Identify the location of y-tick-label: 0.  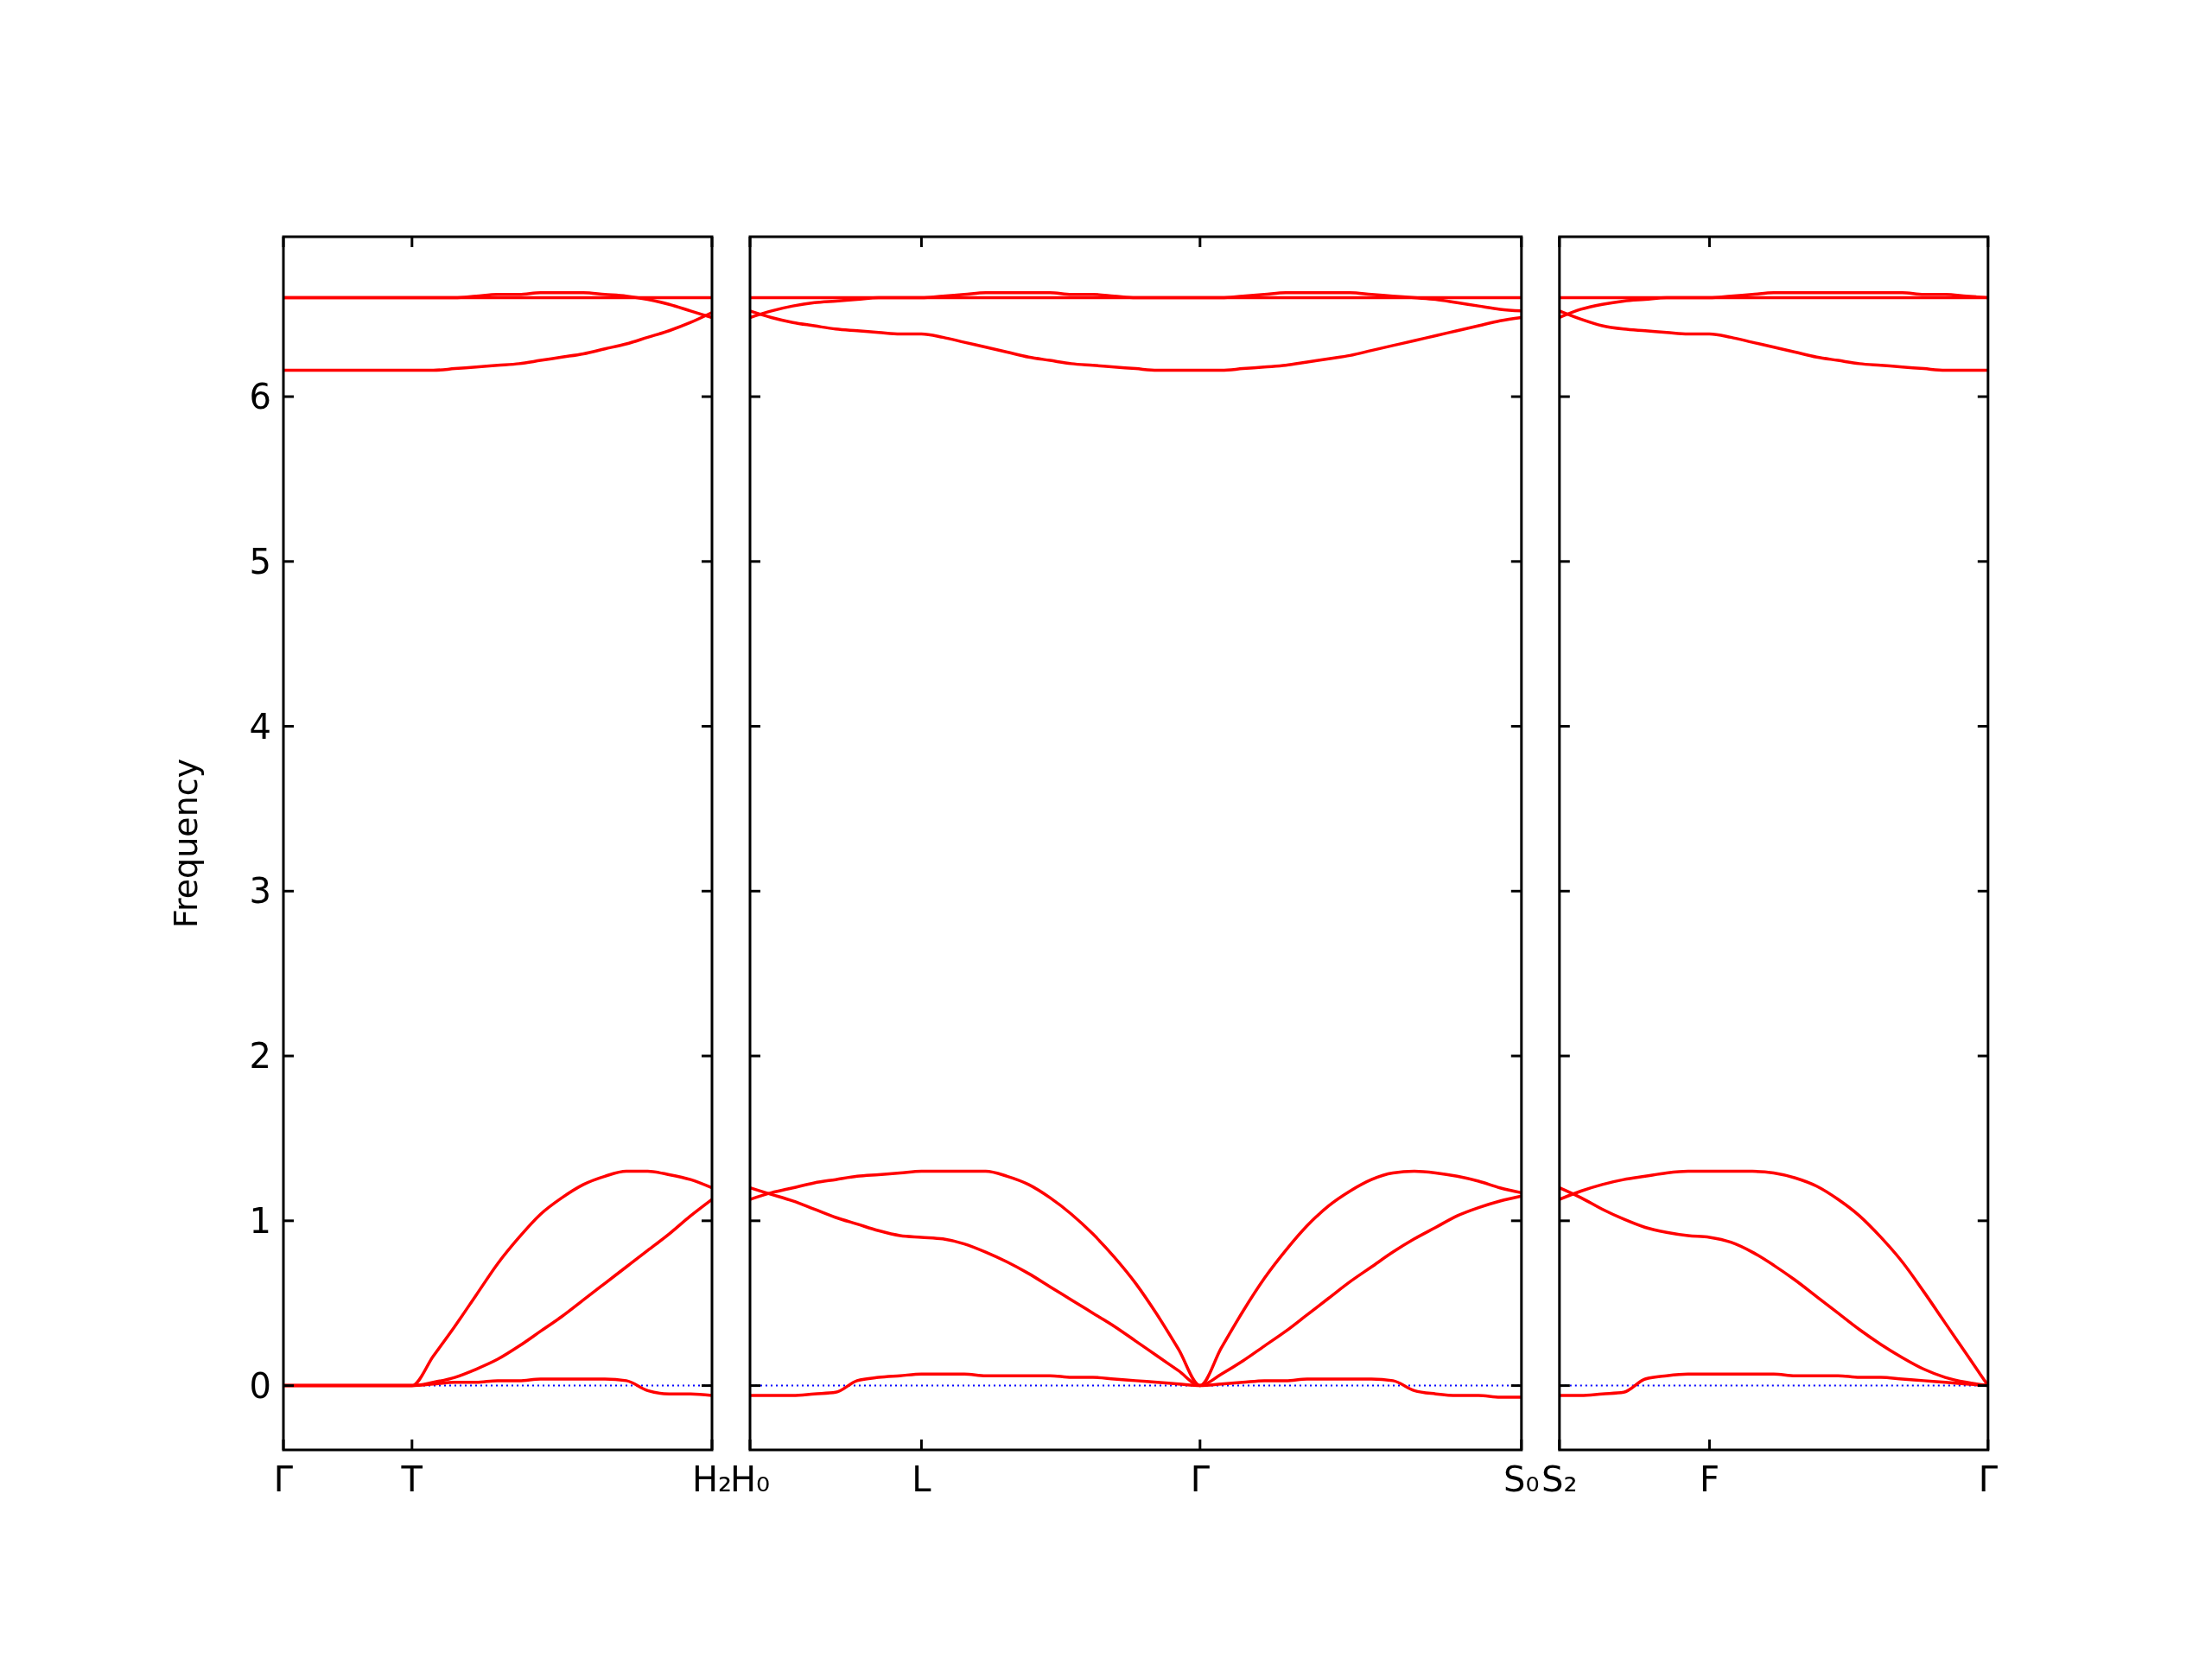
(260, 1385).